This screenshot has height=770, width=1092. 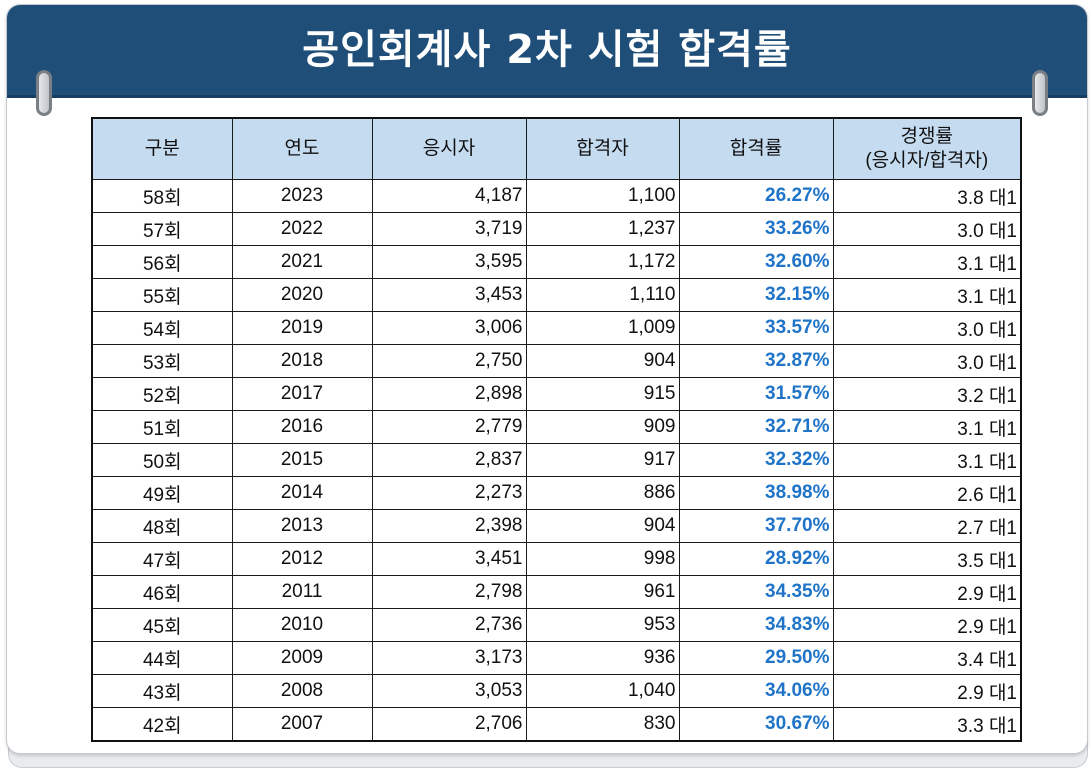 What do you see at coordinates (756, 229) in the screenshot?
I see `cell-pass-rate: 33.26%` at bounding box center [756, 229].